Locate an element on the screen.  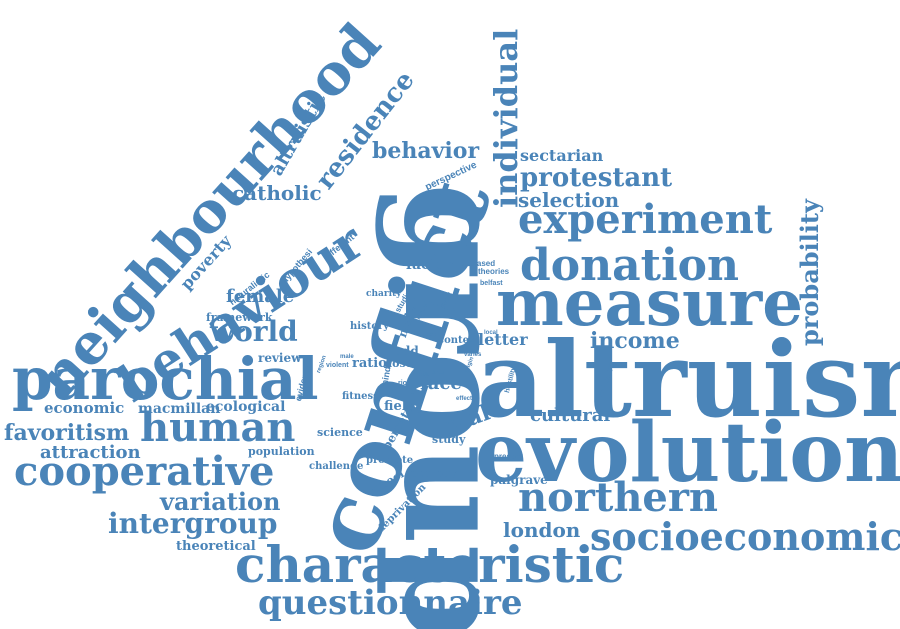
word-belfast: belfast is located at coordinates (491, 283).